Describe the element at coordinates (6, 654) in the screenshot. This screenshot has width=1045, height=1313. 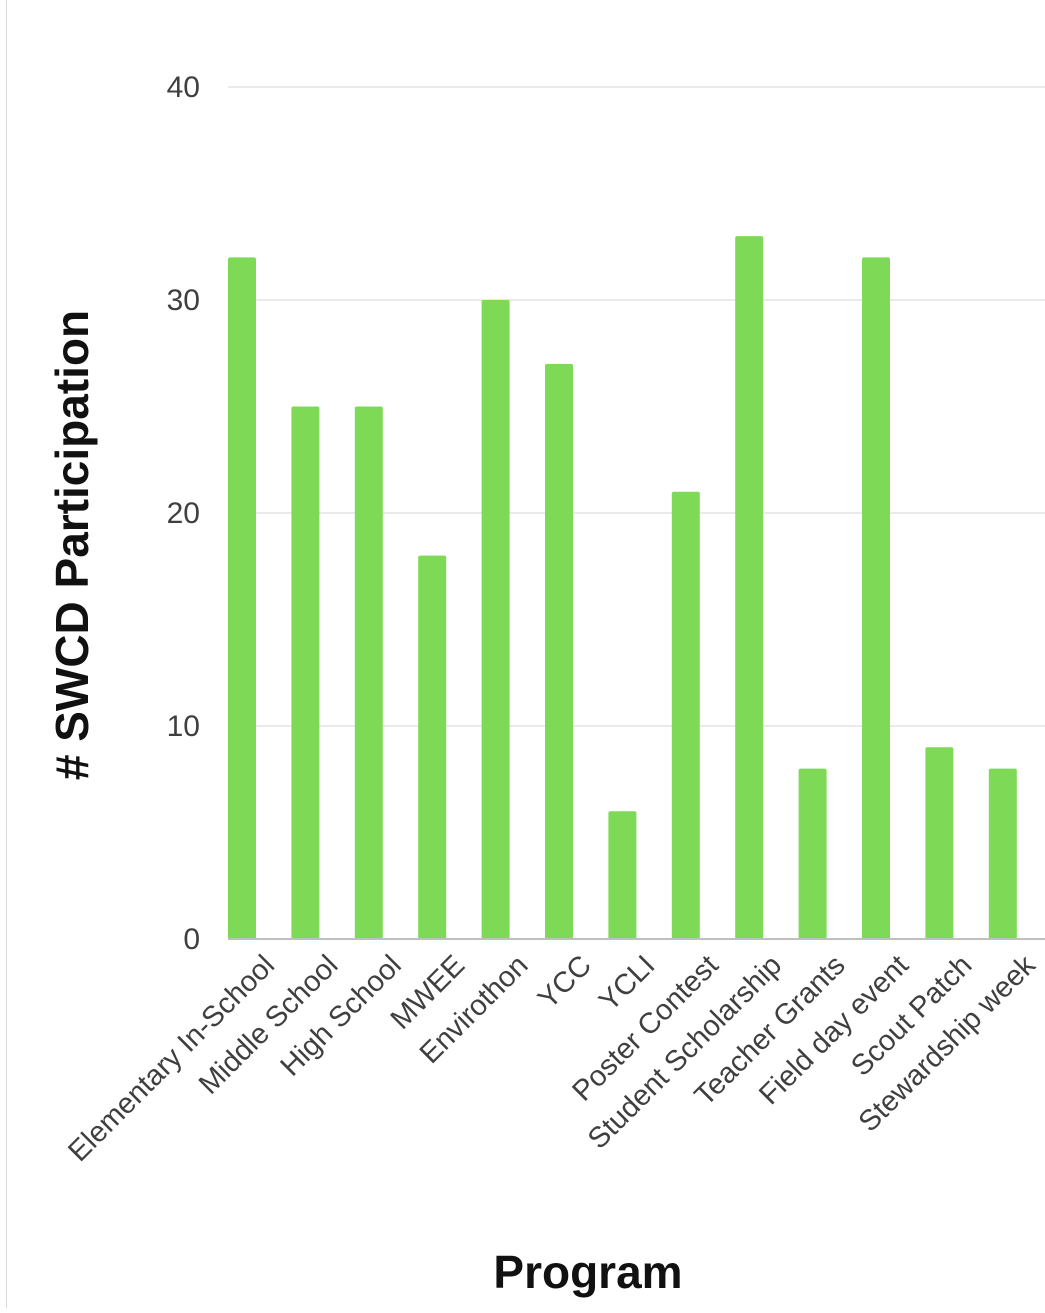
I see `frame-left-border` at that location.